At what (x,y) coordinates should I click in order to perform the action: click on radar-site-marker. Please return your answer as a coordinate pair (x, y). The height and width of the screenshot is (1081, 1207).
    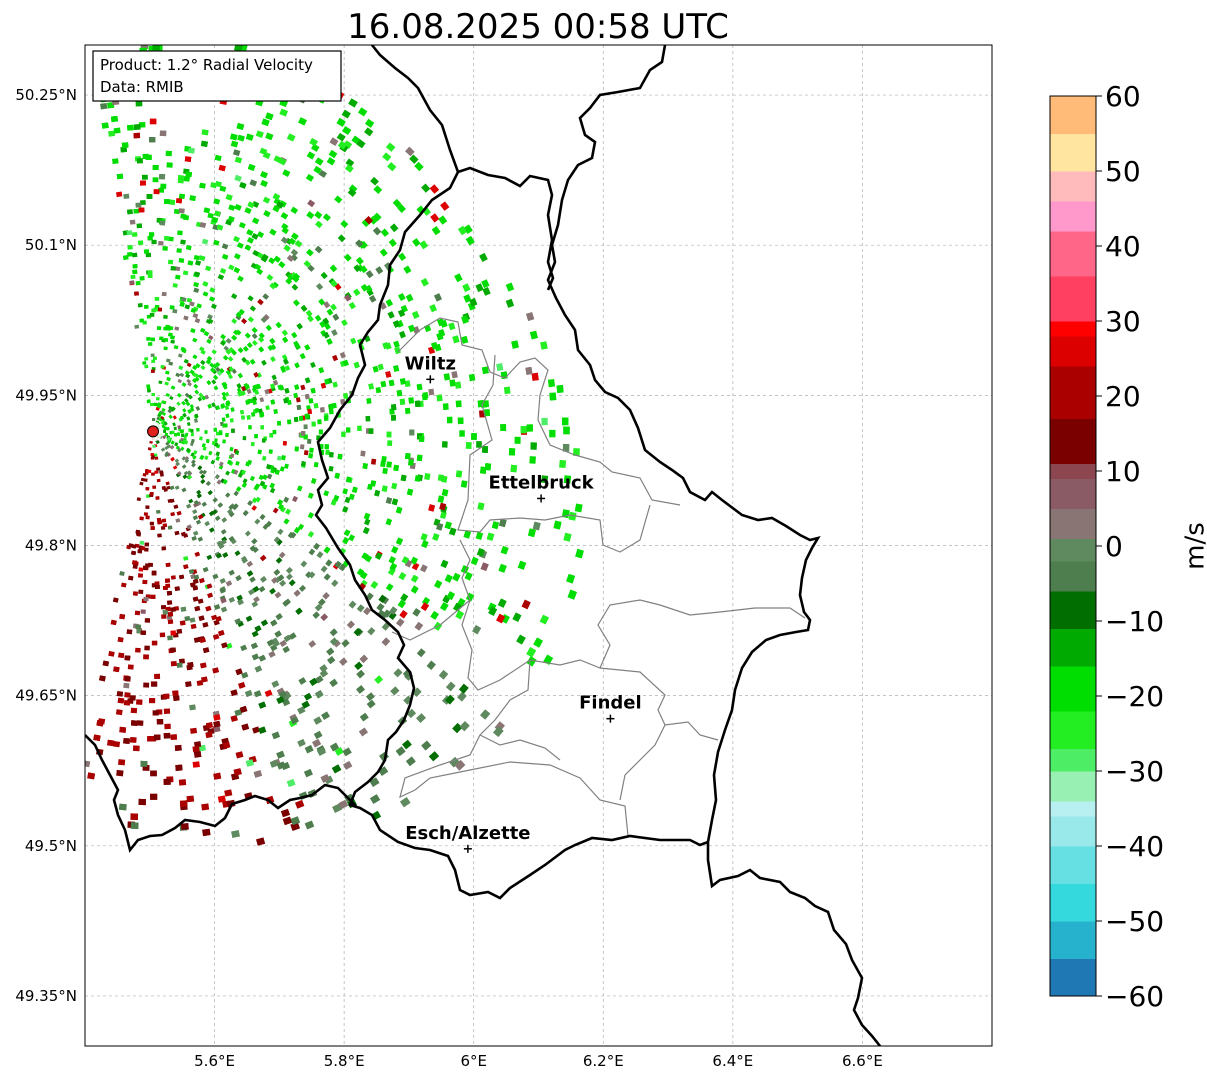
    Looking at the image, I should click on (153, 431).